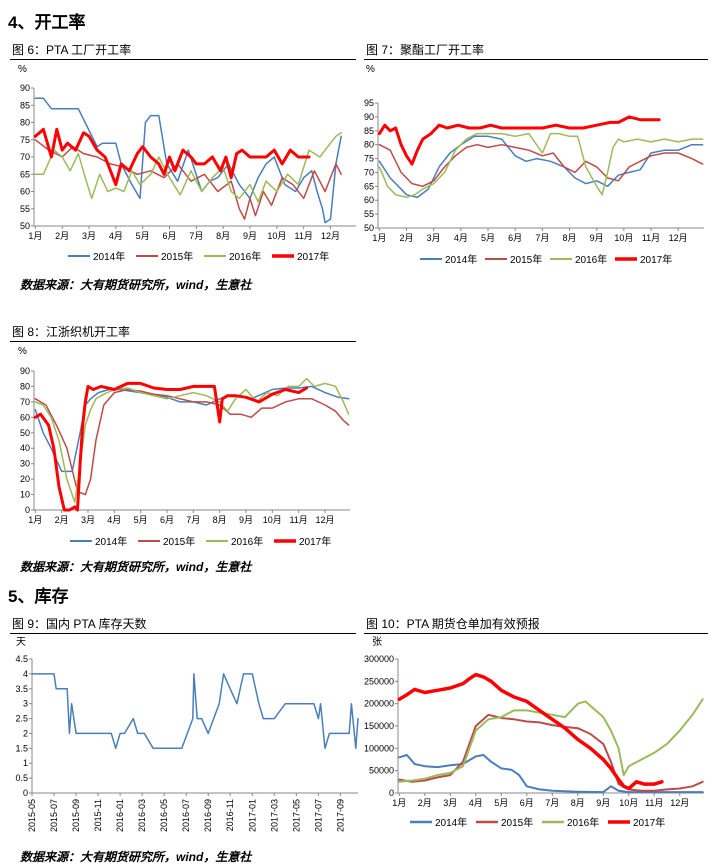  I want to click on y-tick-label: 10, so click(25, 495).